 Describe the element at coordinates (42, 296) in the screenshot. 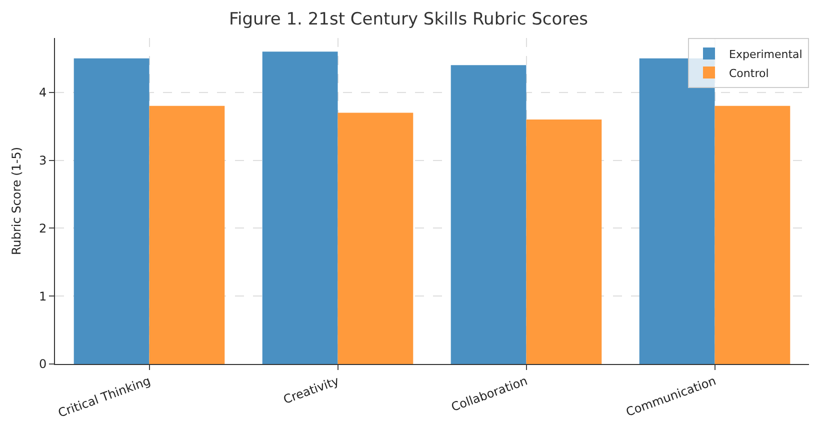

I see `y-tick-label: 1` at that location.